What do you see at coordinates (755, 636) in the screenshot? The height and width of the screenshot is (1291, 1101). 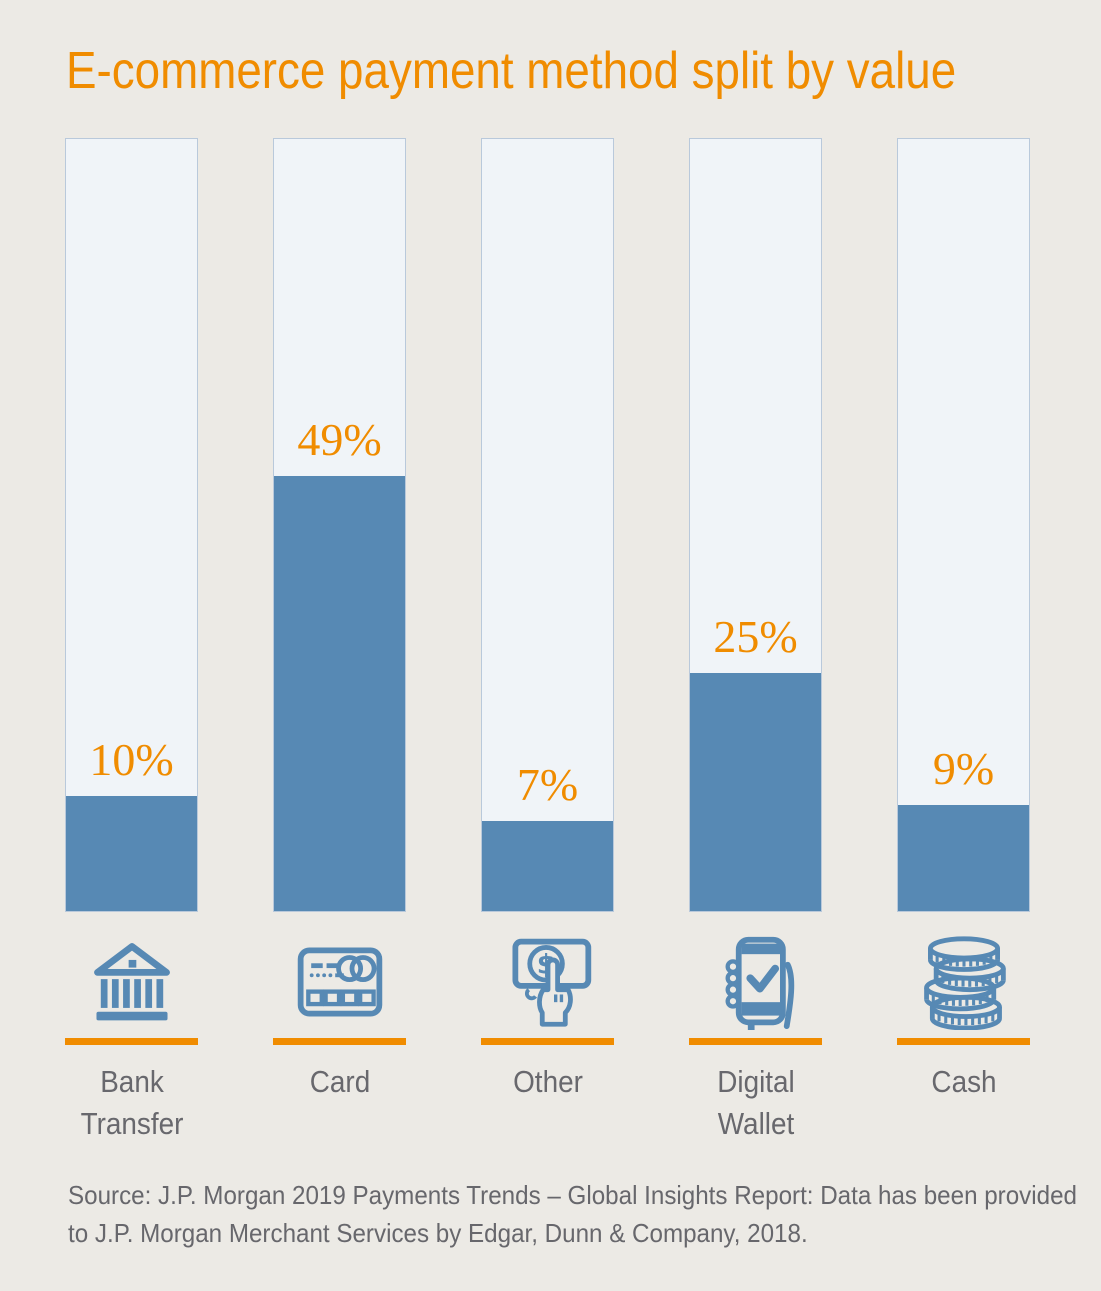 I see `bar-value-label: 25%` at bounding box center [755, 636].